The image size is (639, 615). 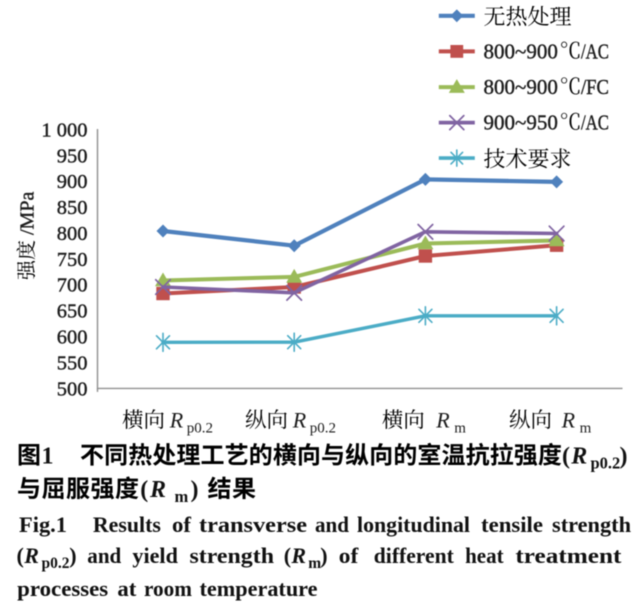 I want to click on svg-text: yield, so click(x=155, y=555).